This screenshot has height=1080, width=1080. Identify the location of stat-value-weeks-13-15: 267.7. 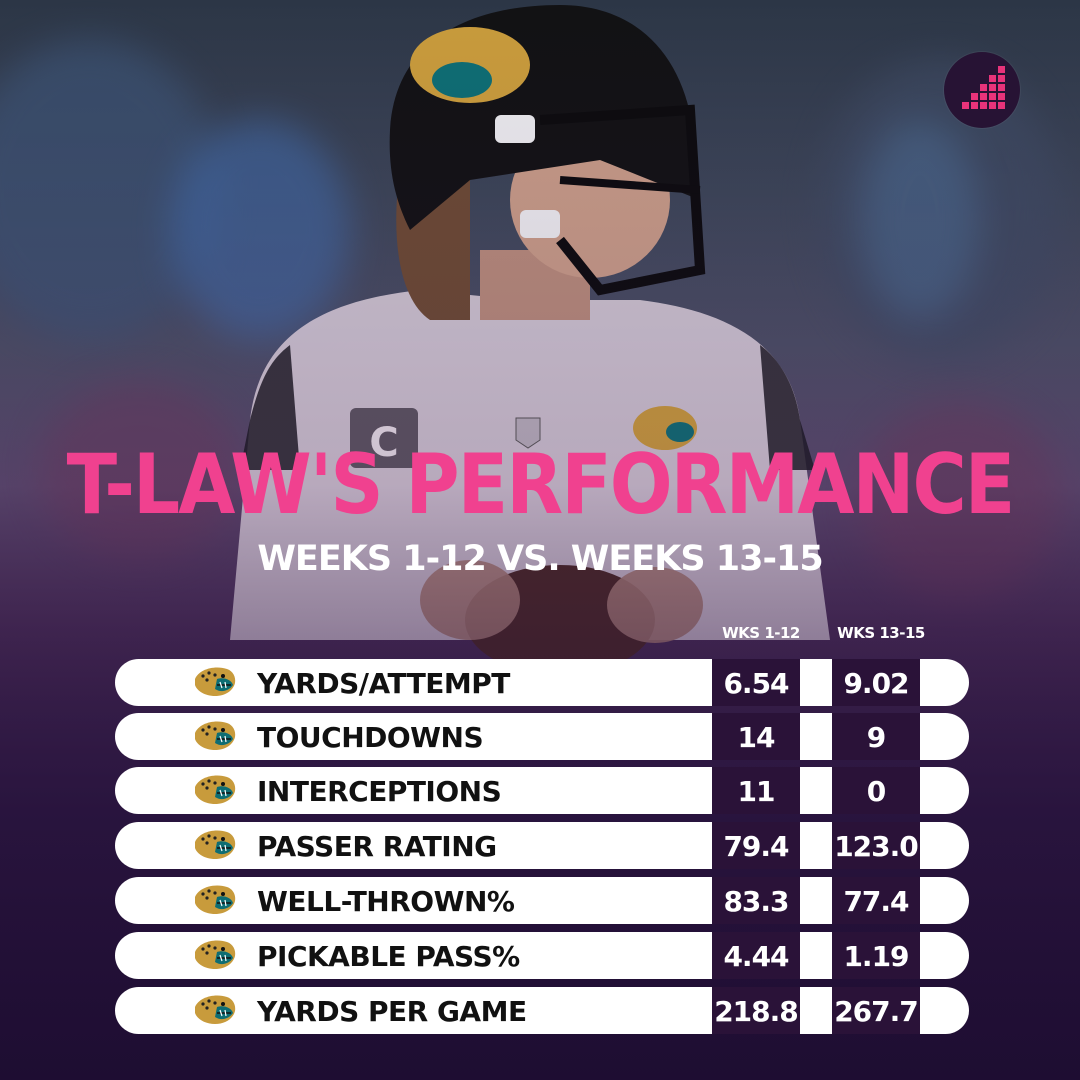
(876, 1010).